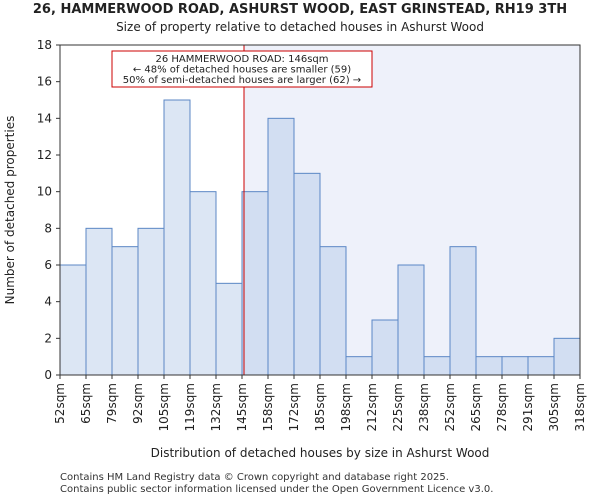 The width and height of the screenshot is (600, 500). What do you see at coordinates (502, 407) in the screenshot?
I see `x-tick-label: 278sqm` at bounding box center [502, 407].